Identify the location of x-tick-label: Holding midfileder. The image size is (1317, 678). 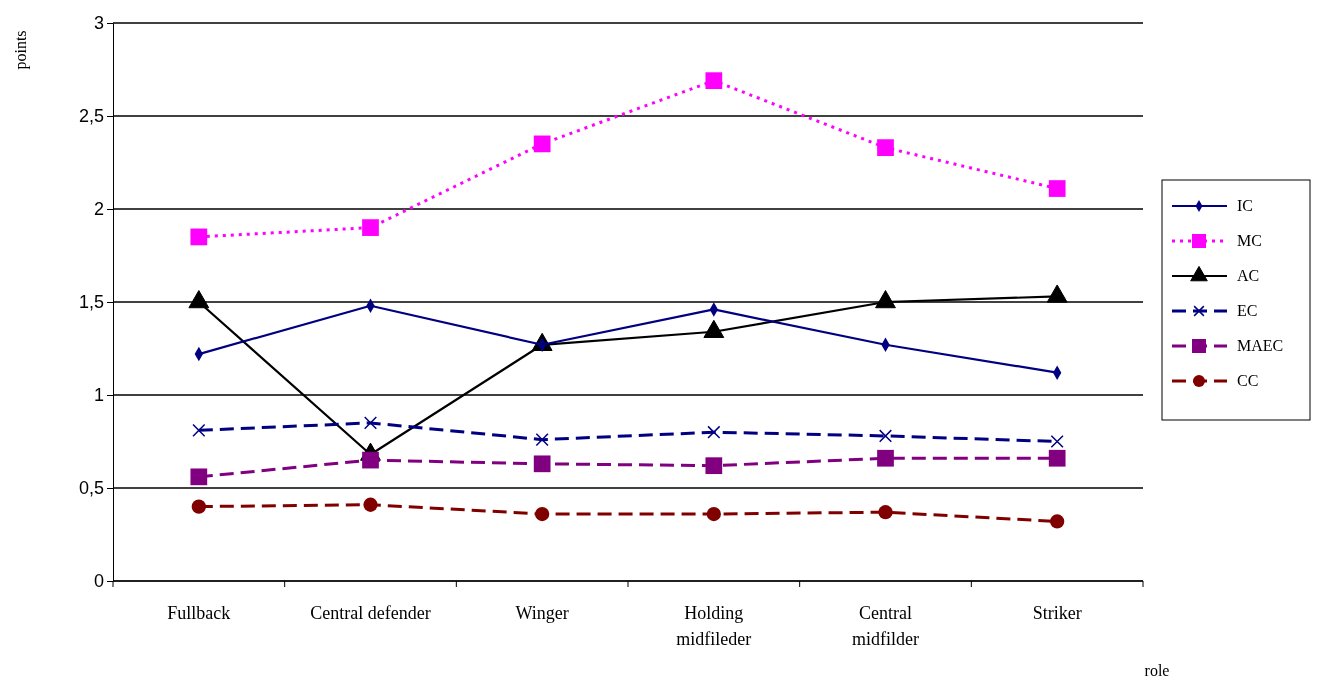
(714, 626).